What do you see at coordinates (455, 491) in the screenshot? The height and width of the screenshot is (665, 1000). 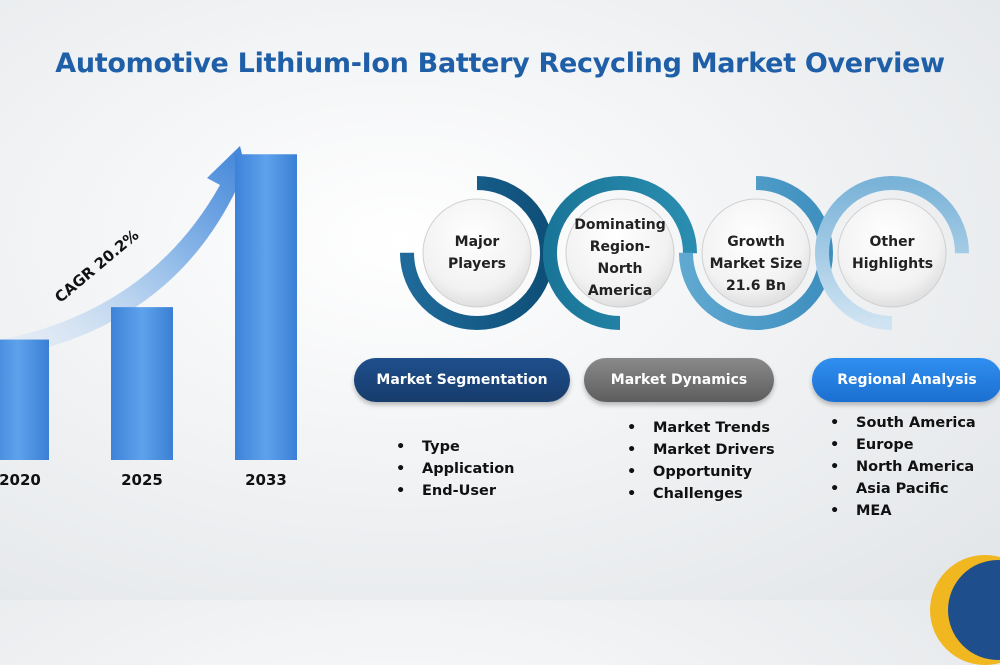 I see `list-item: End-User` at bounding box center [455, 491].